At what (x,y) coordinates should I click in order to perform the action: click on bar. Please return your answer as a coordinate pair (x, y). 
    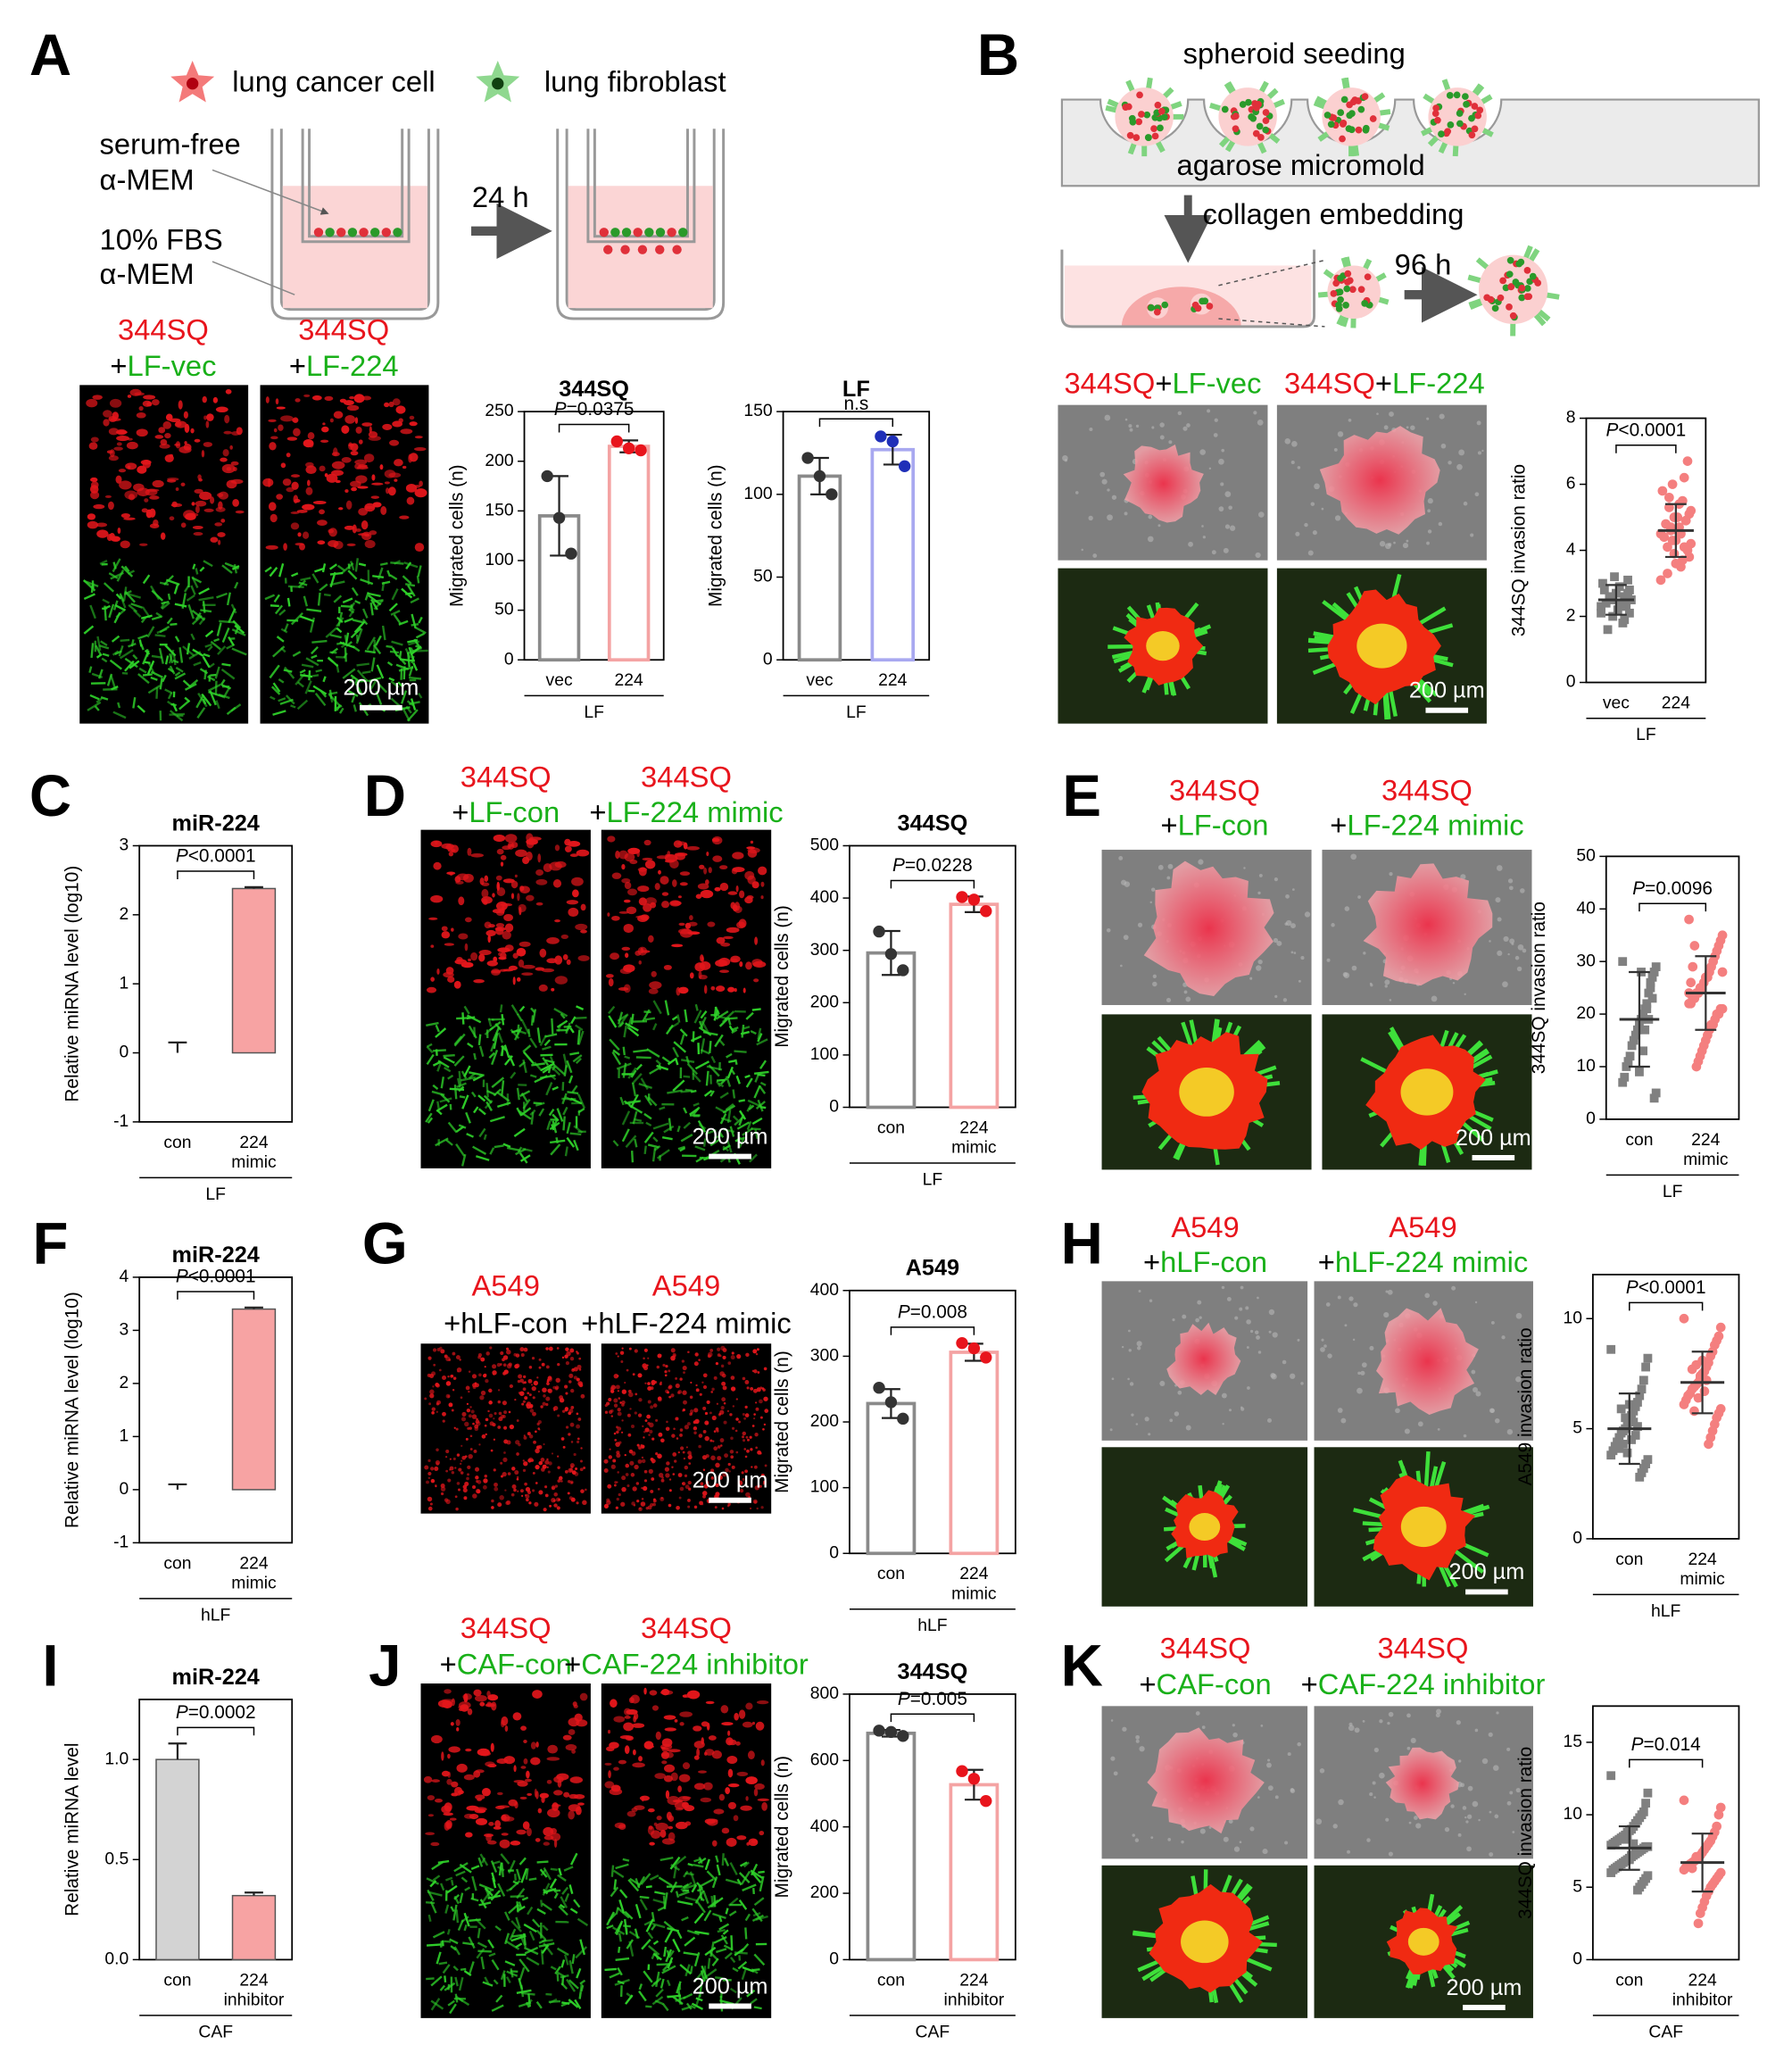
    Looking at the image, I should click on (974, 1873).